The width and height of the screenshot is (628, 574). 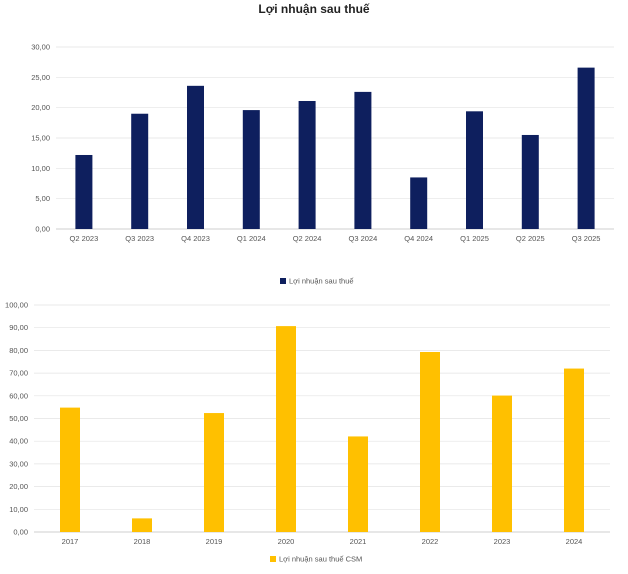 What do you see at coordinates (139, 238) in the screenshot?
I see `x-tick-label: Q3 2023` at bounding box center [139, 238].